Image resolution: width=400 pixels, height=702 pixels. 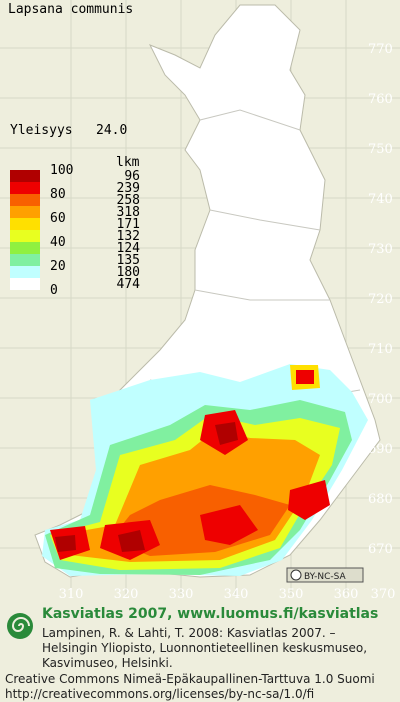 I want to click on count-header: lkm, so click(x=128, y=162).